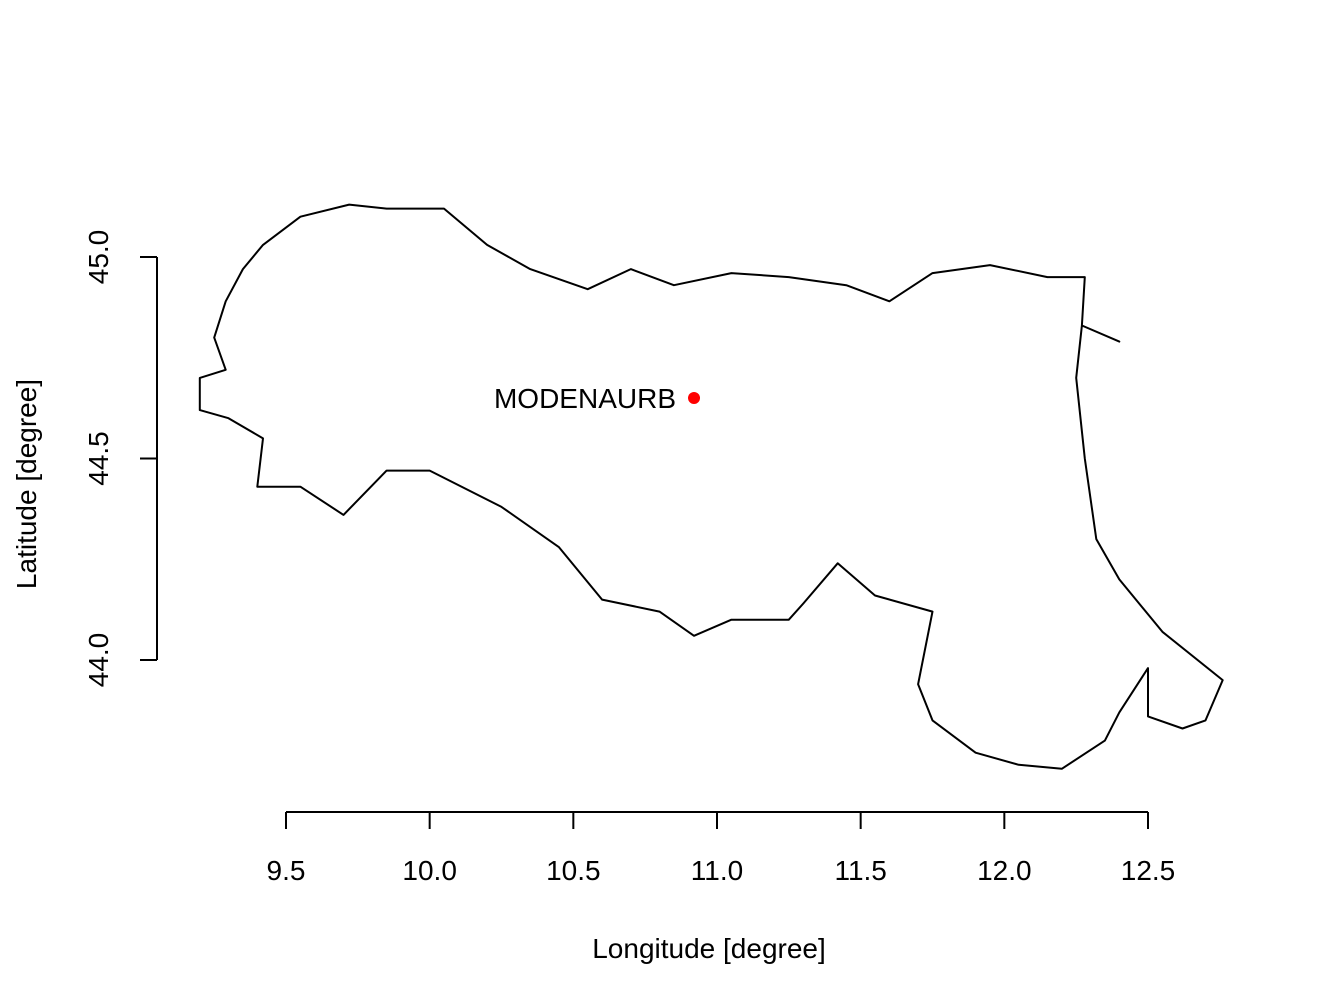 The width and height of the screenshot is (1344, 1008). I want to click on y-tick-label: 44.0, so click(98, 660).